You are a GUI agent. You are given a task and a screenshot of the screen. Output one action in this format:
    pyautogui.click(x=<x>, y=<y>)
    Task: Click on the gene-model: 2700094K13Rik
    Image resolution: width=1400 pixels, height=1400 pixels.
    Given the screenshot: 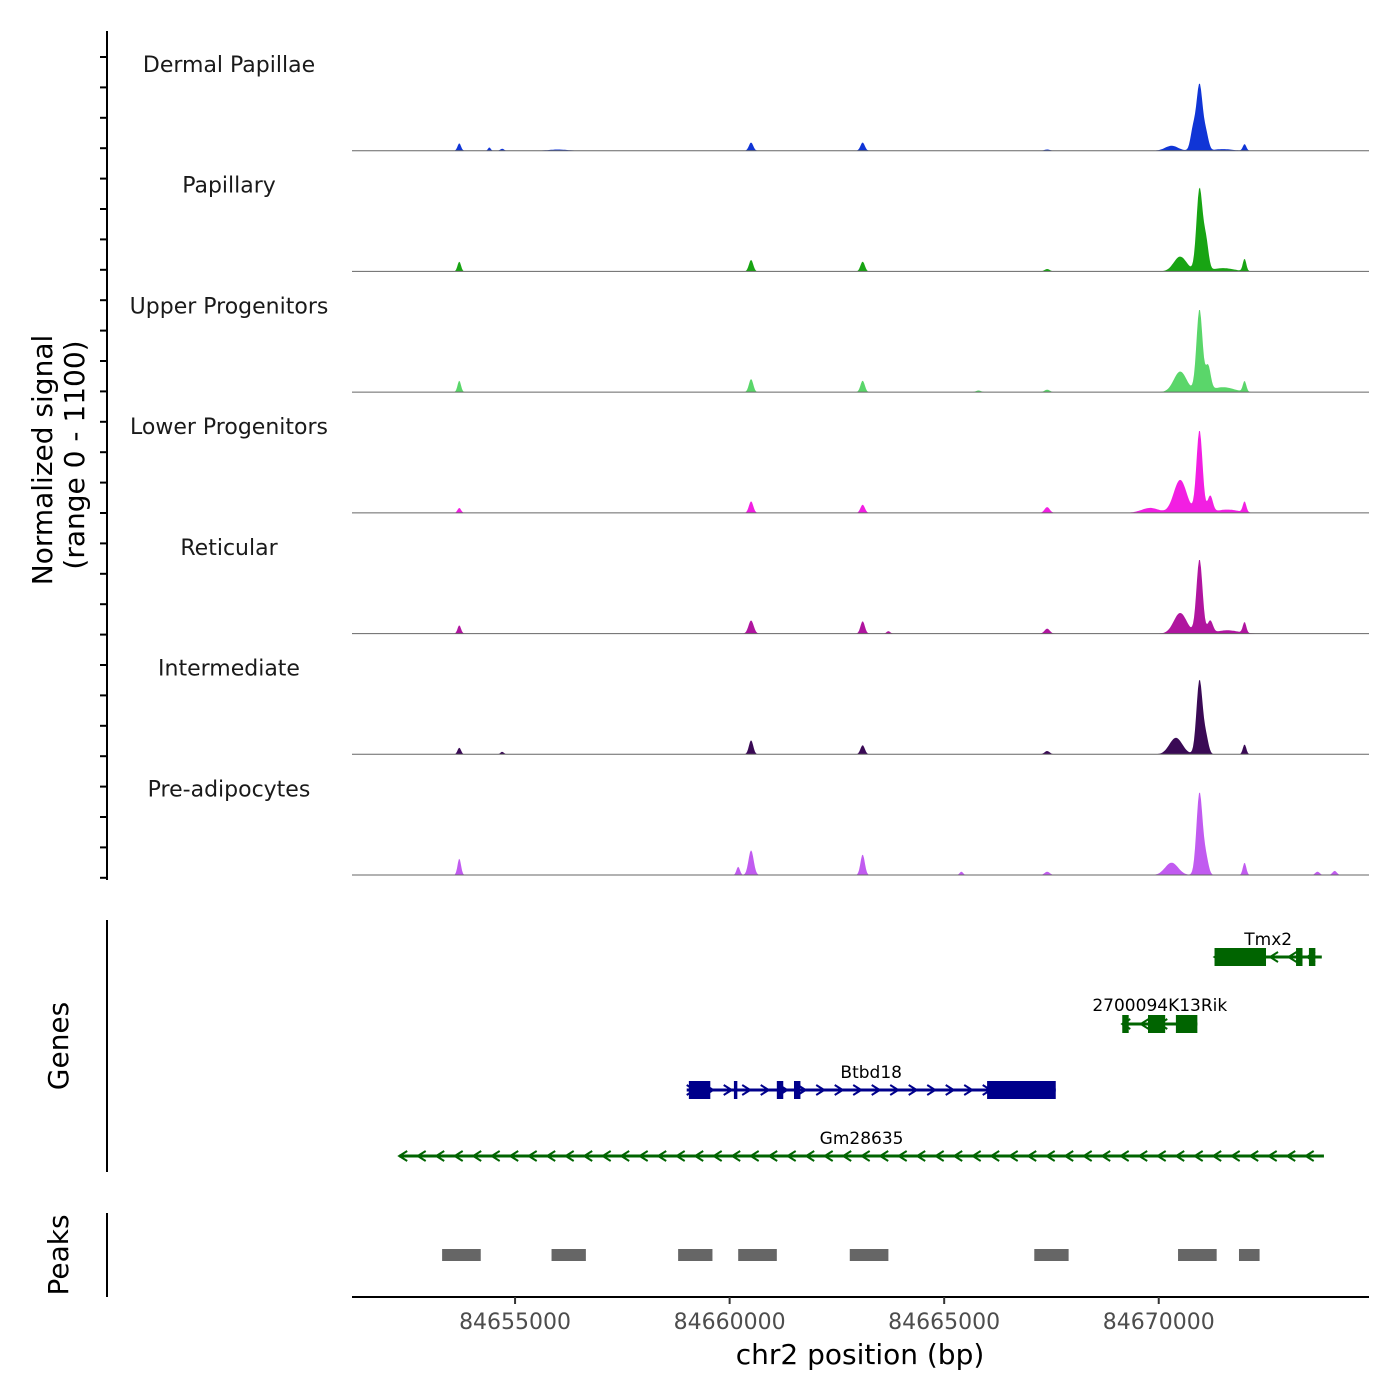 What is the action you would take?
    pyautogui.click(x=1159, y=1014)
    